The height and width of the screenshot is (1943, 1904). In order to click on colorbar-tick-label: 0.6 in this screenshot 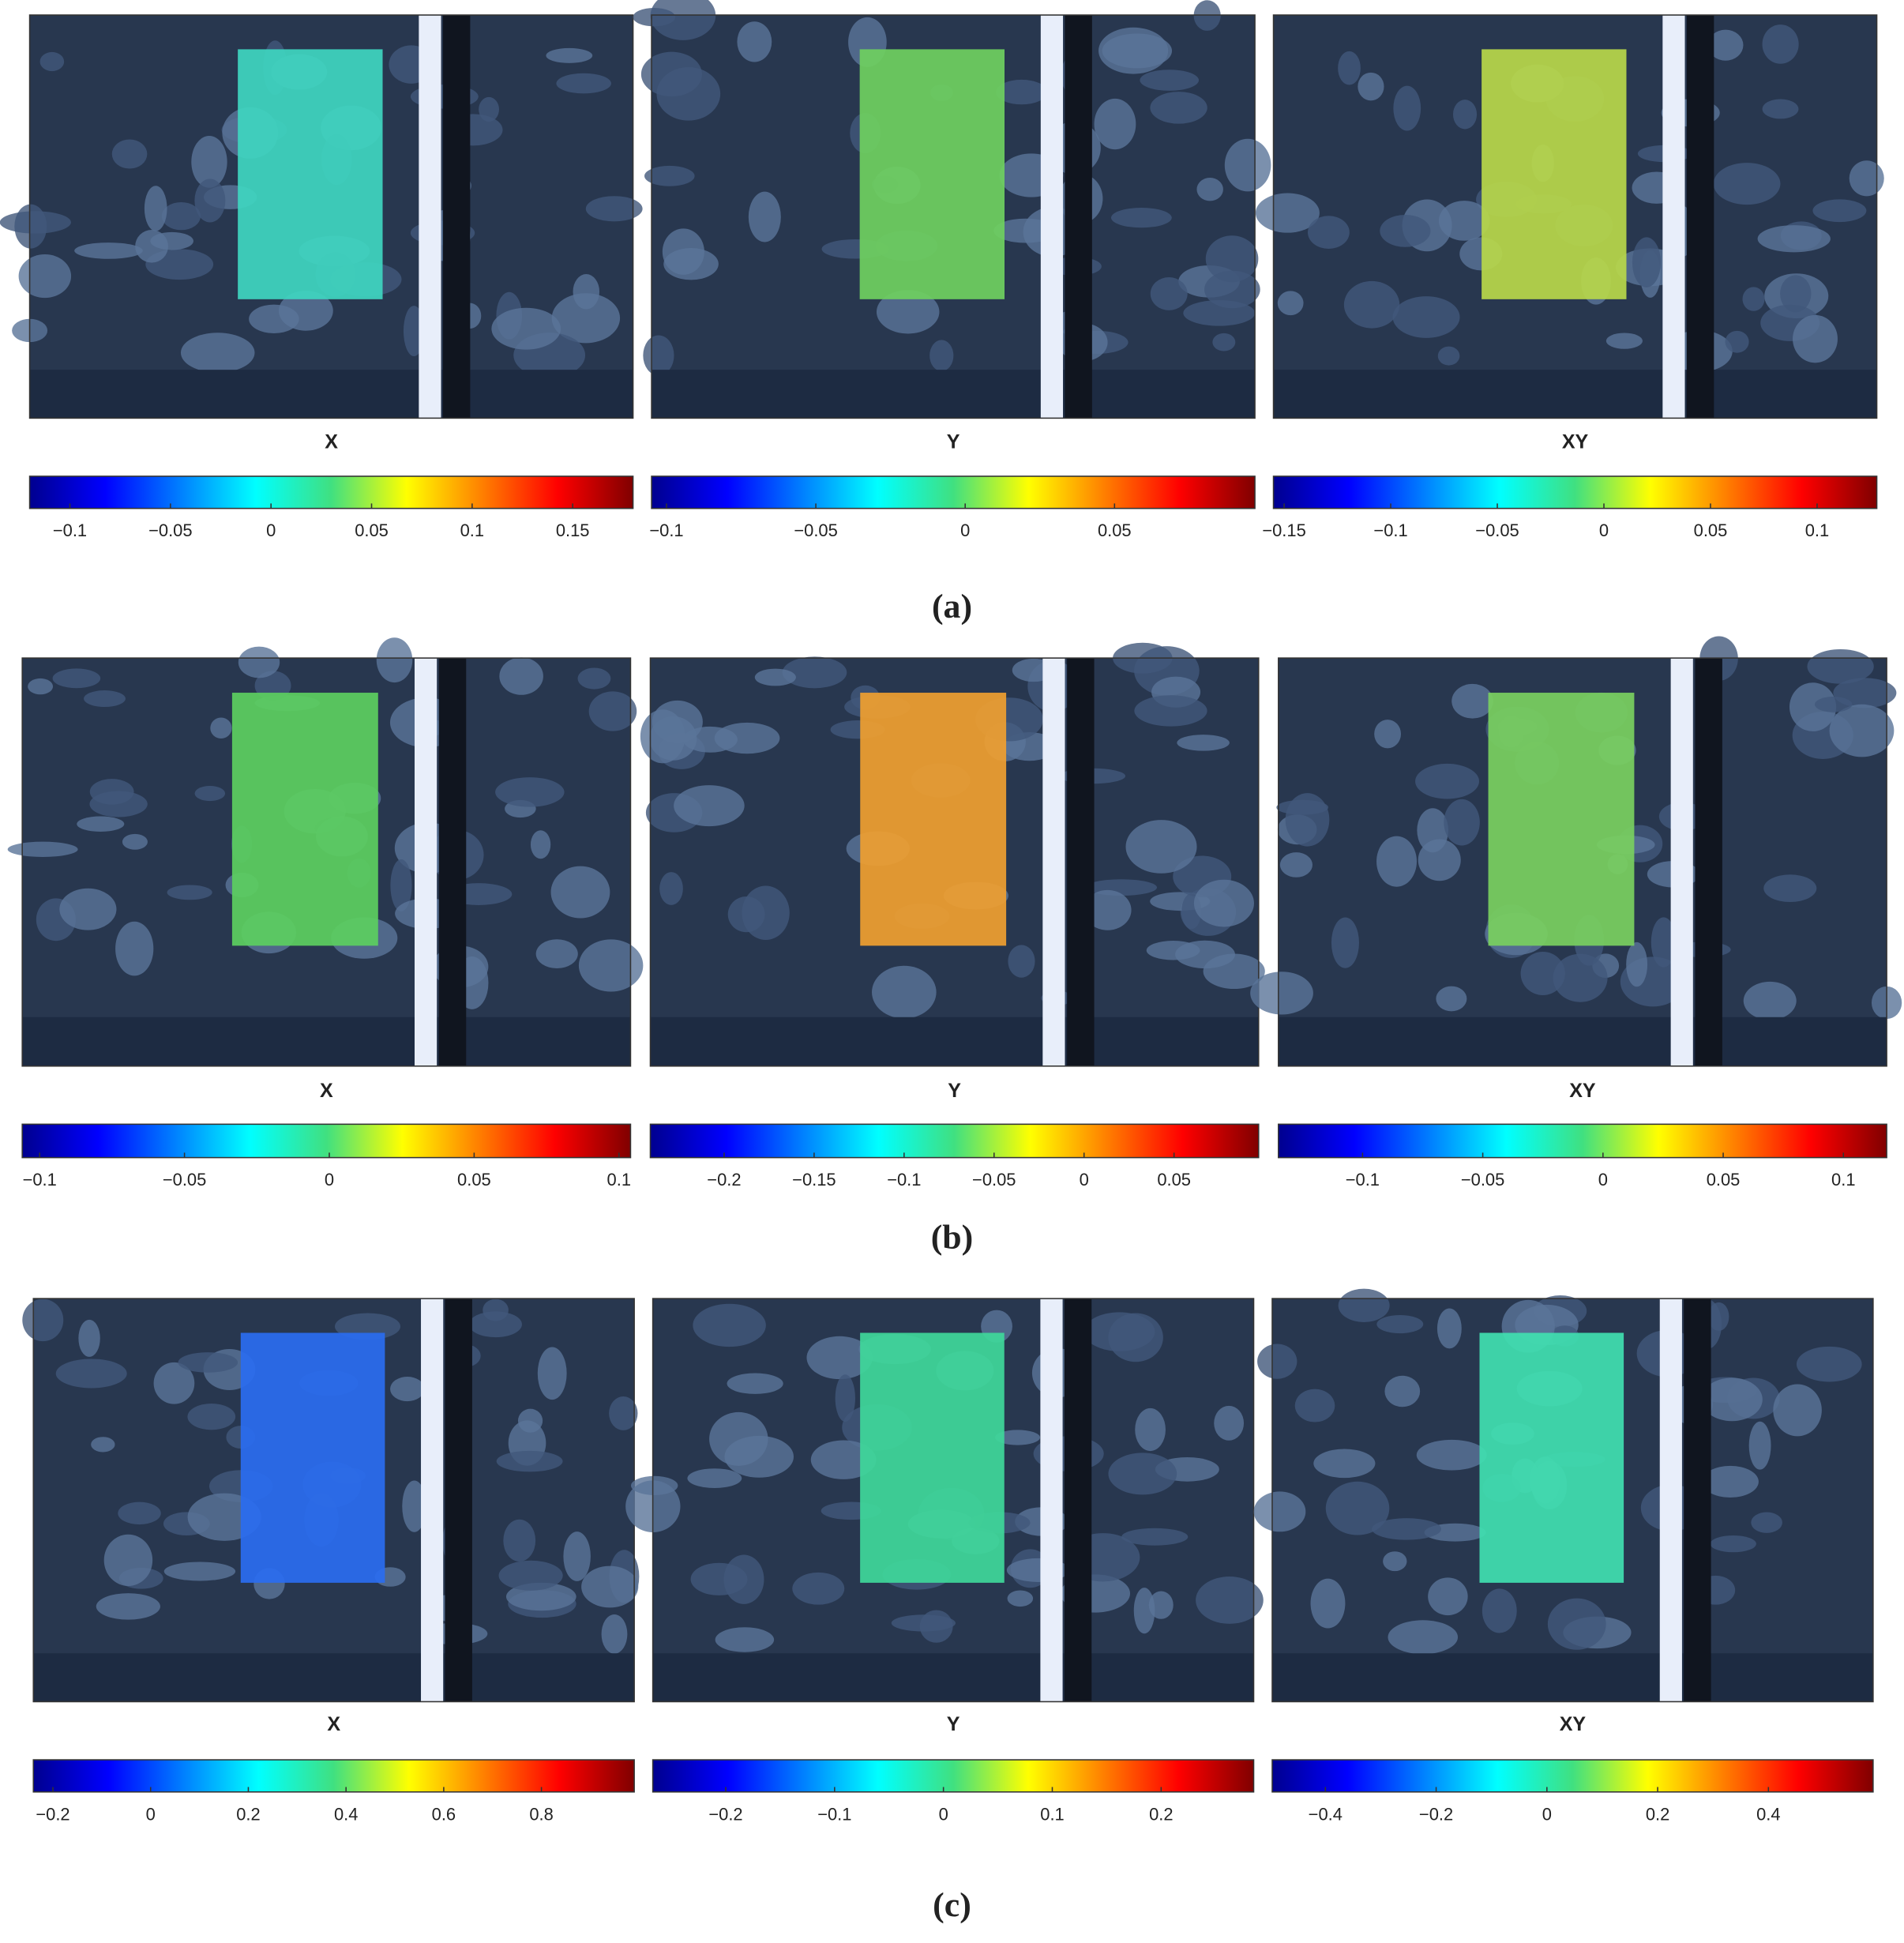, I will do `click(444, 1814)`.